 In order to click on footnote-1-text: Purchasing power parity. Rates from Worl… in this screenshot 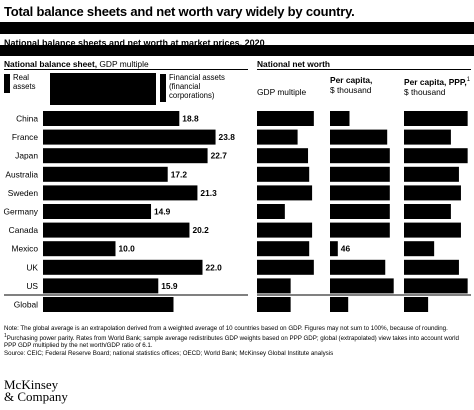, I will do `click(231, 342)`.